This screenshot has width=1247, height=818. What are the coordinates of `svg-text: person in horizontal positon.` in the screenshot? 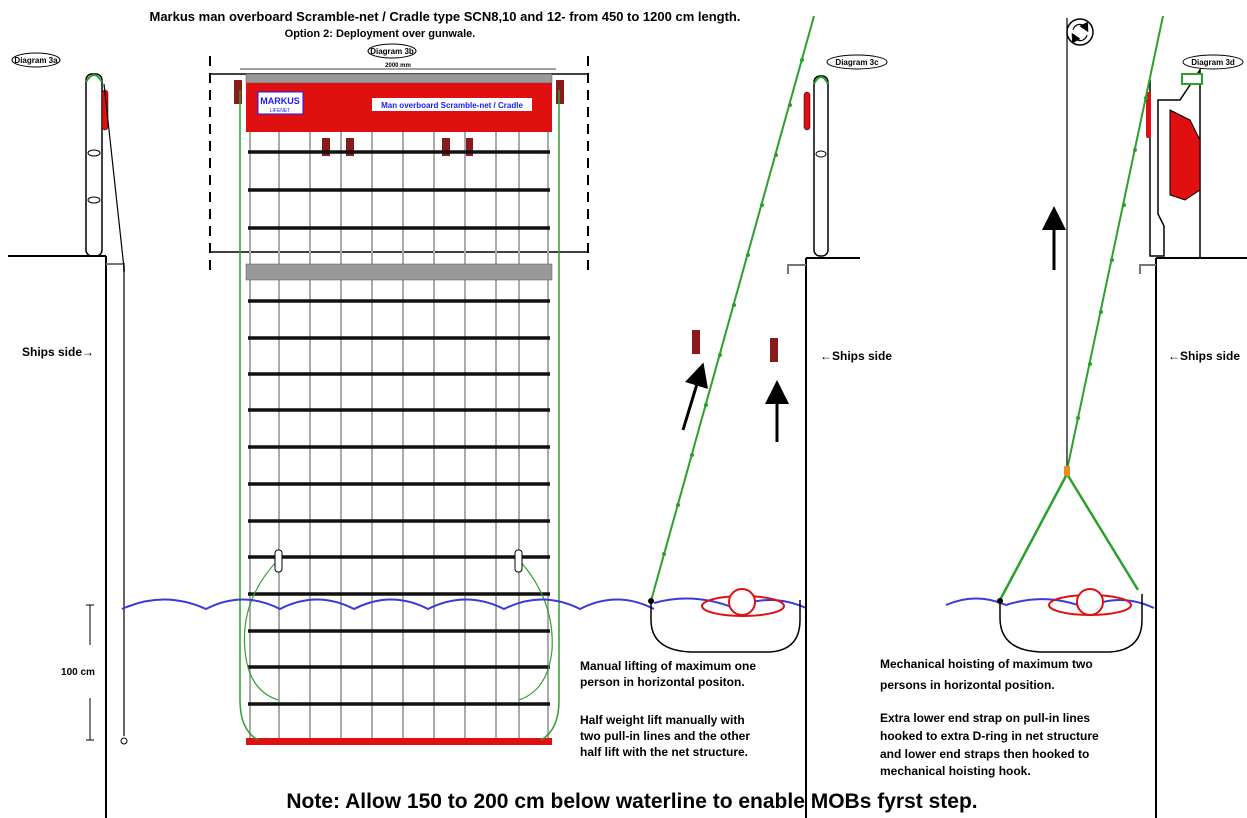 It's located at (662, 682).